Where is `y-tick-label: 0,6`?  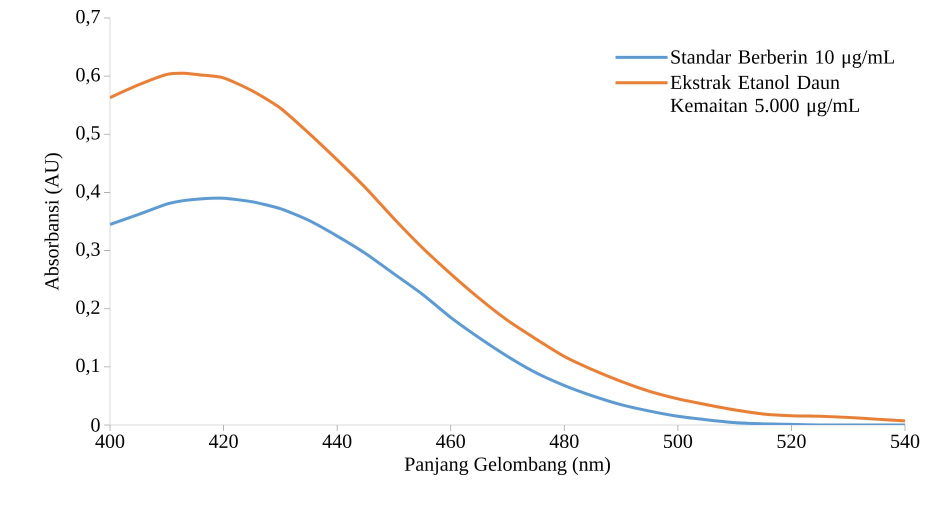
y-tick-label: 0,6 is located at coordinates (88, 76).